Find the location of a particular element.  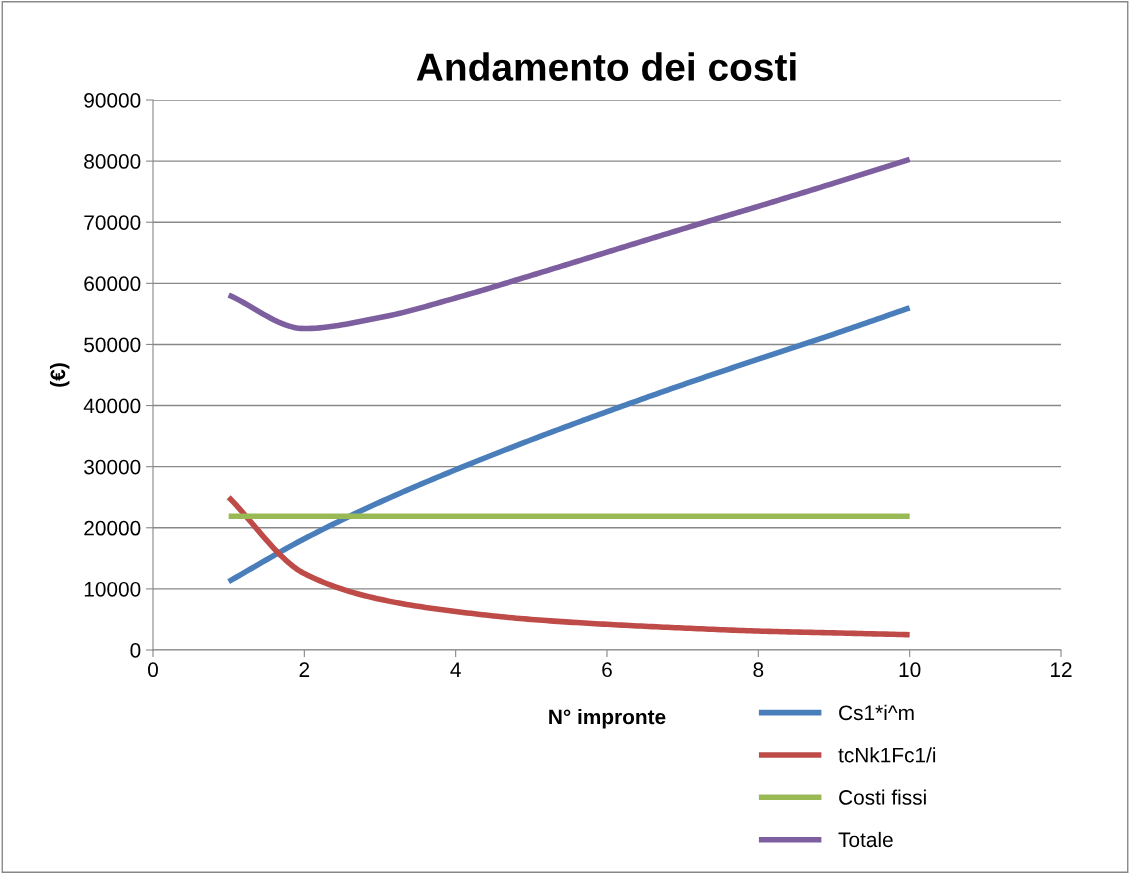

y-axis-title: (€) is located at coordinates (59, 375).